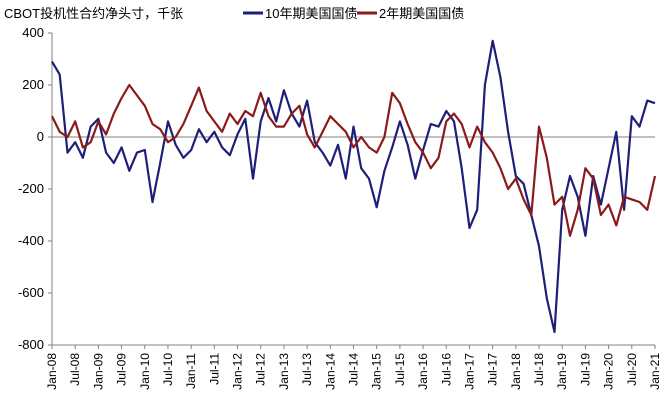 Image resolution: width=667 pixels, height=410 pixels. What do you see at coordinates (33, 32) in the screenshot?
I see `y-tick-label: 400` at bounding box center [33, 32].